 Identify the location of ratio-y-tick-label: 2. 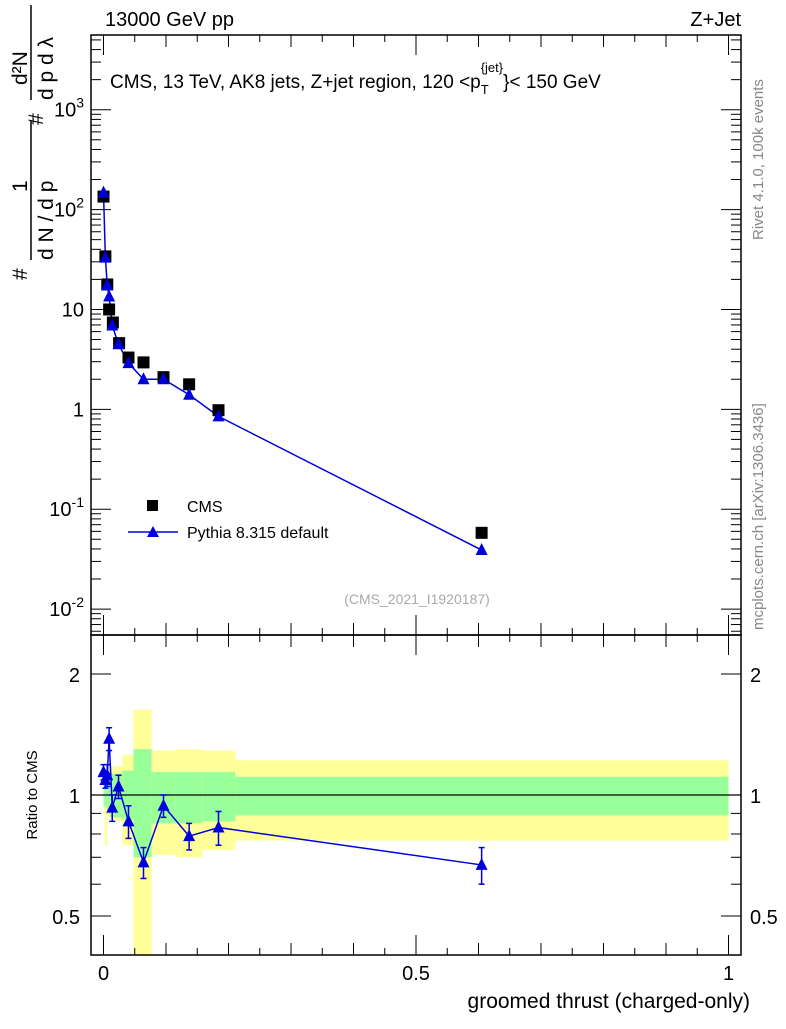
(74, 676).